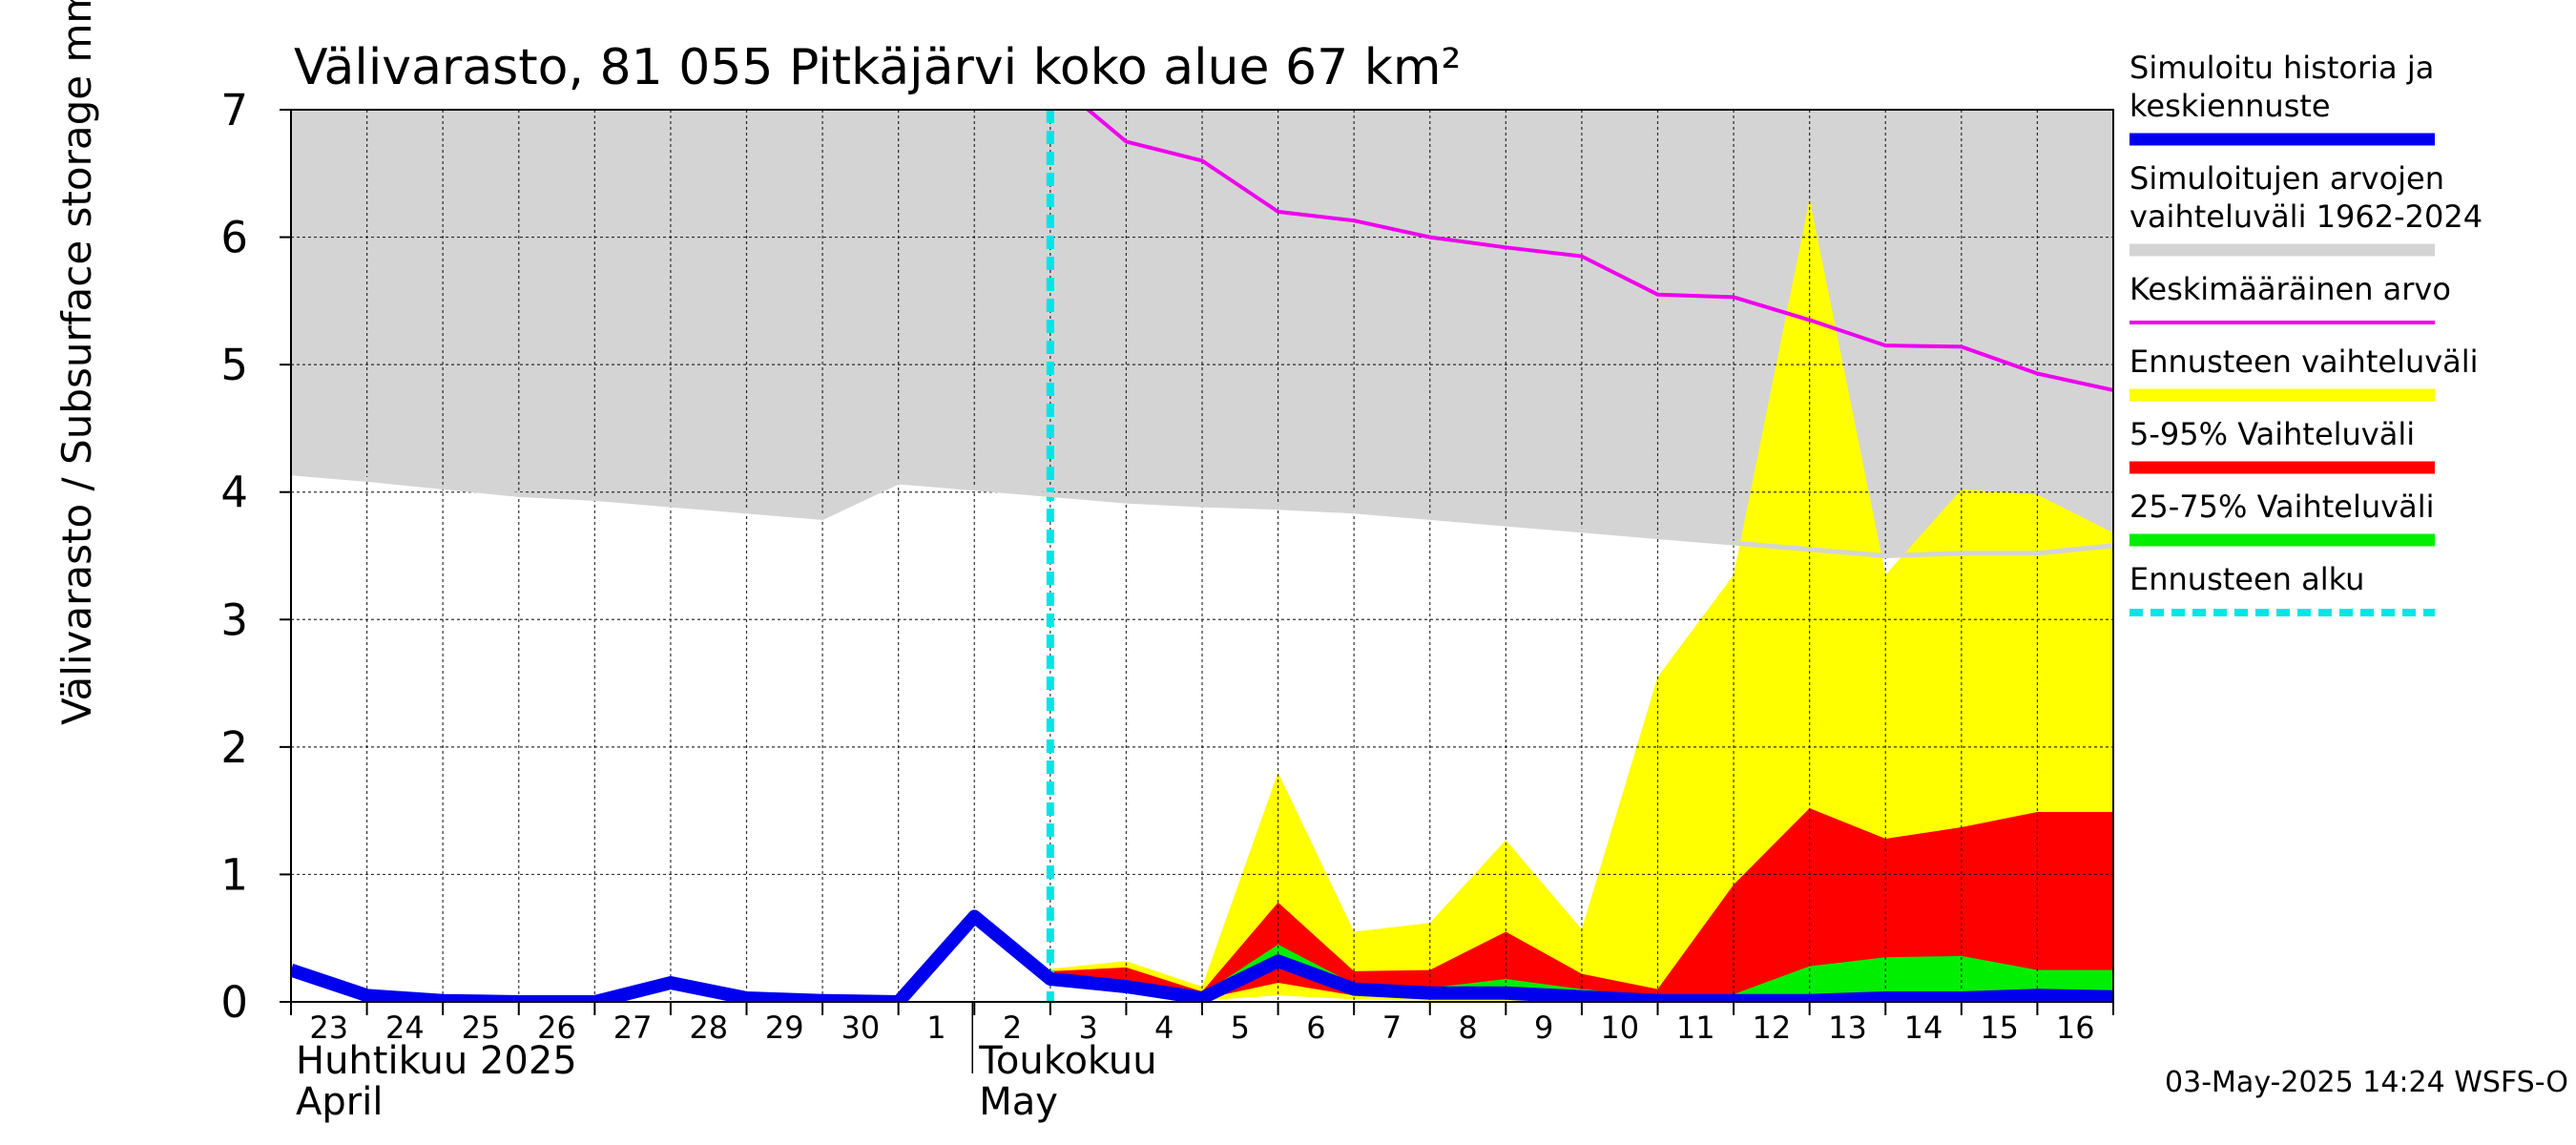 This screenshot has height=1145, width=2576. I want to click on x-month-label: Toukokuu, so click(1067, 1061).